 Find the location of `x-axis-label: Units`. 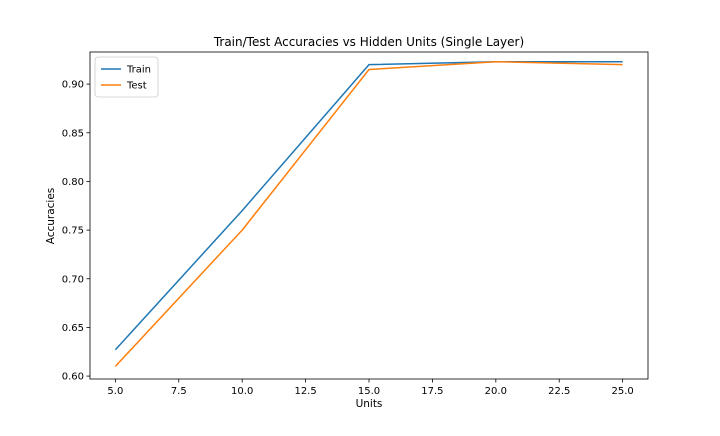

x-axis-label: Units is located at coordinates (369, 404).